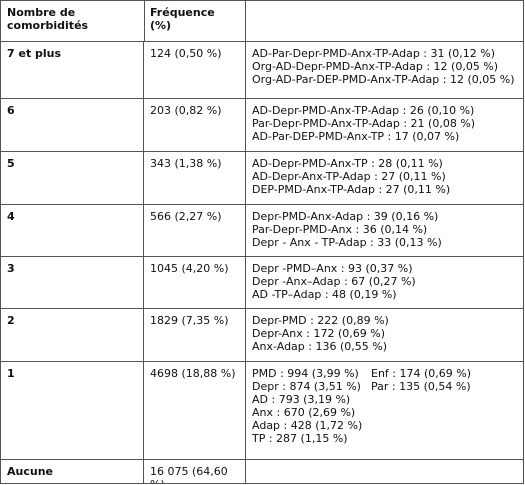 The height and width of the screenshot is (485, 525). Describe the element at coordinates (72, 471) in the screenshot. I see `count: Aucune` at that location.